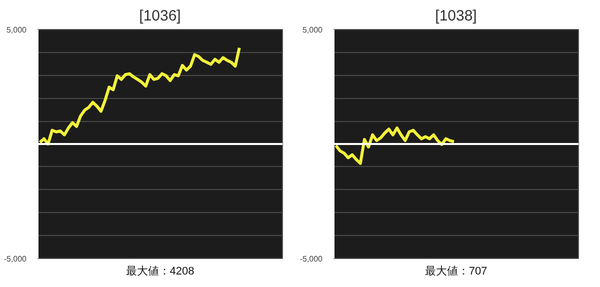 The image size is (600, 287). Describe the element at coordinates (456, 271) in the screenshot. I see `text: 最大値：707` at that location.